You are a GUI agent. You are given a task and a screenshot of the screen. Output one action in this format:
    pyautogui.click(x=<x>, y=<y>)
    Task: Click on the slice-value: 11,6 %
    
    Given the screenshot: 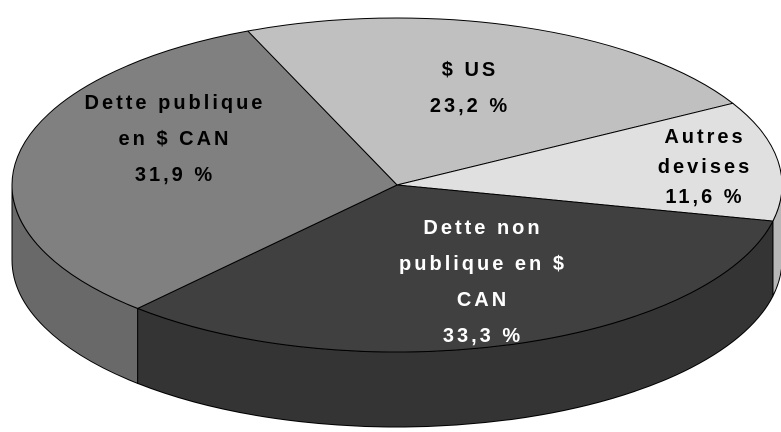 What is the action you would take?
    pyautogui.click(x=705, y=197)
    